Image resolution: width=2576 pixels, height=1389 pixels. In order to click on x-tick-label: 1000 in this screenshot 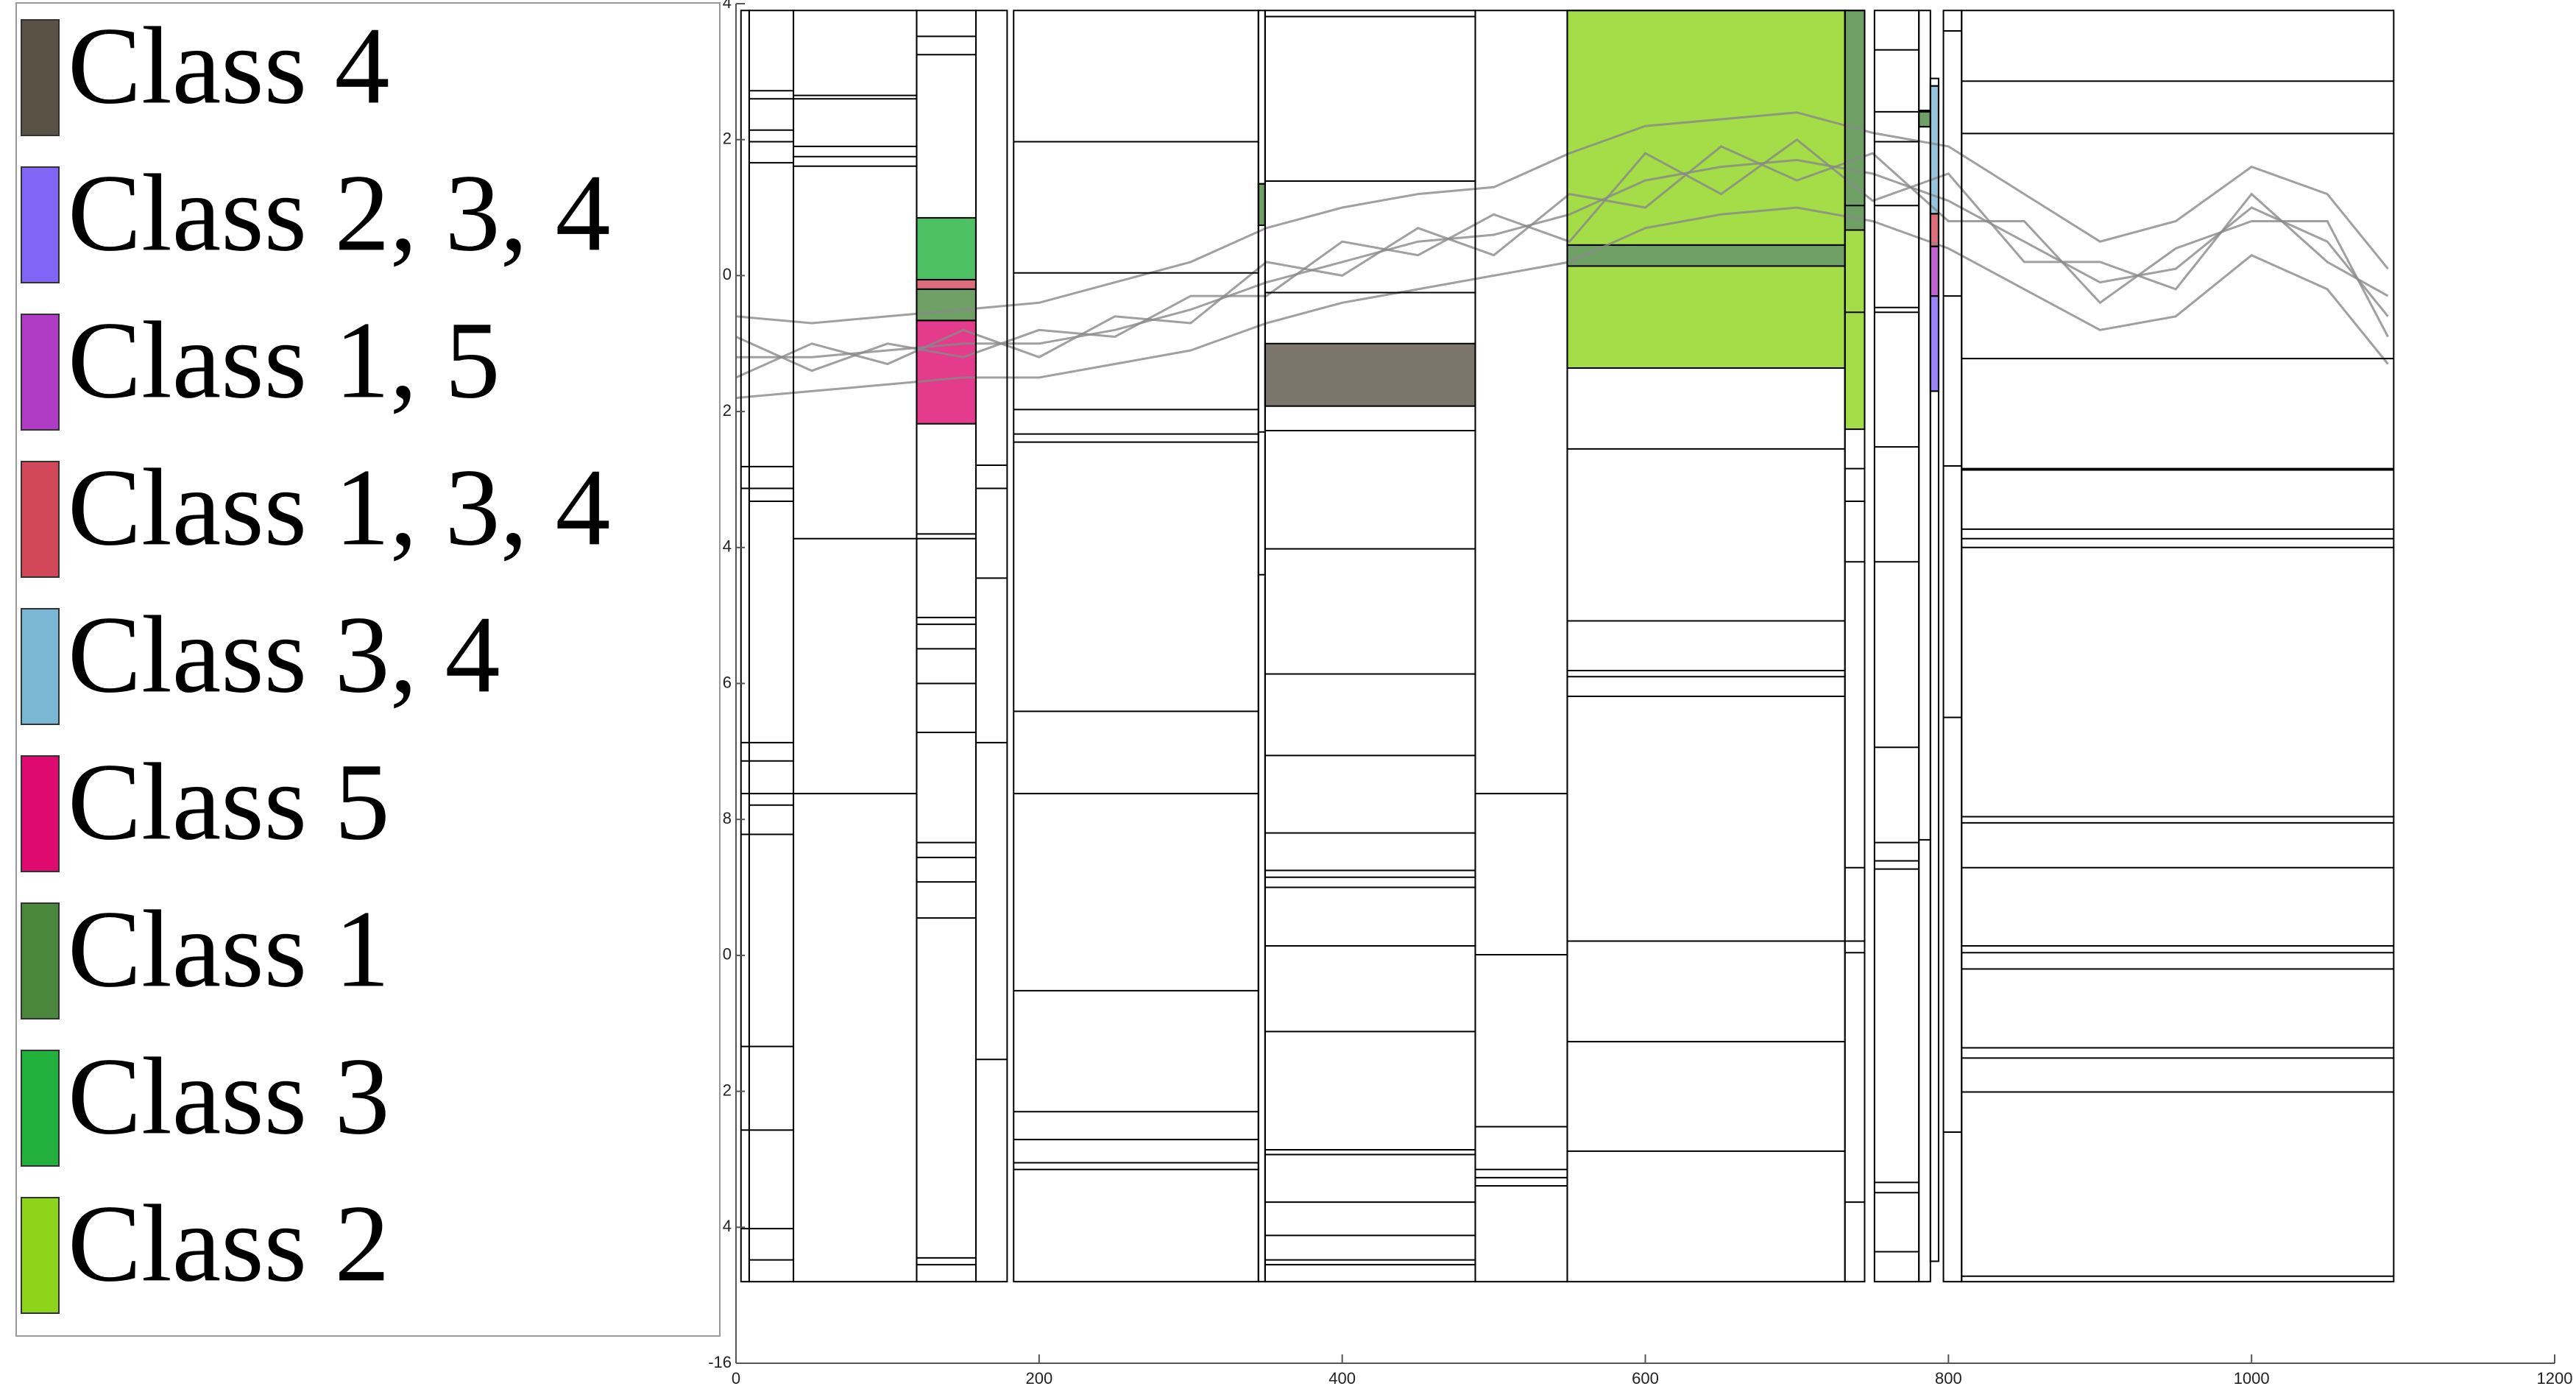, I will do `click(2252, 1378)`.